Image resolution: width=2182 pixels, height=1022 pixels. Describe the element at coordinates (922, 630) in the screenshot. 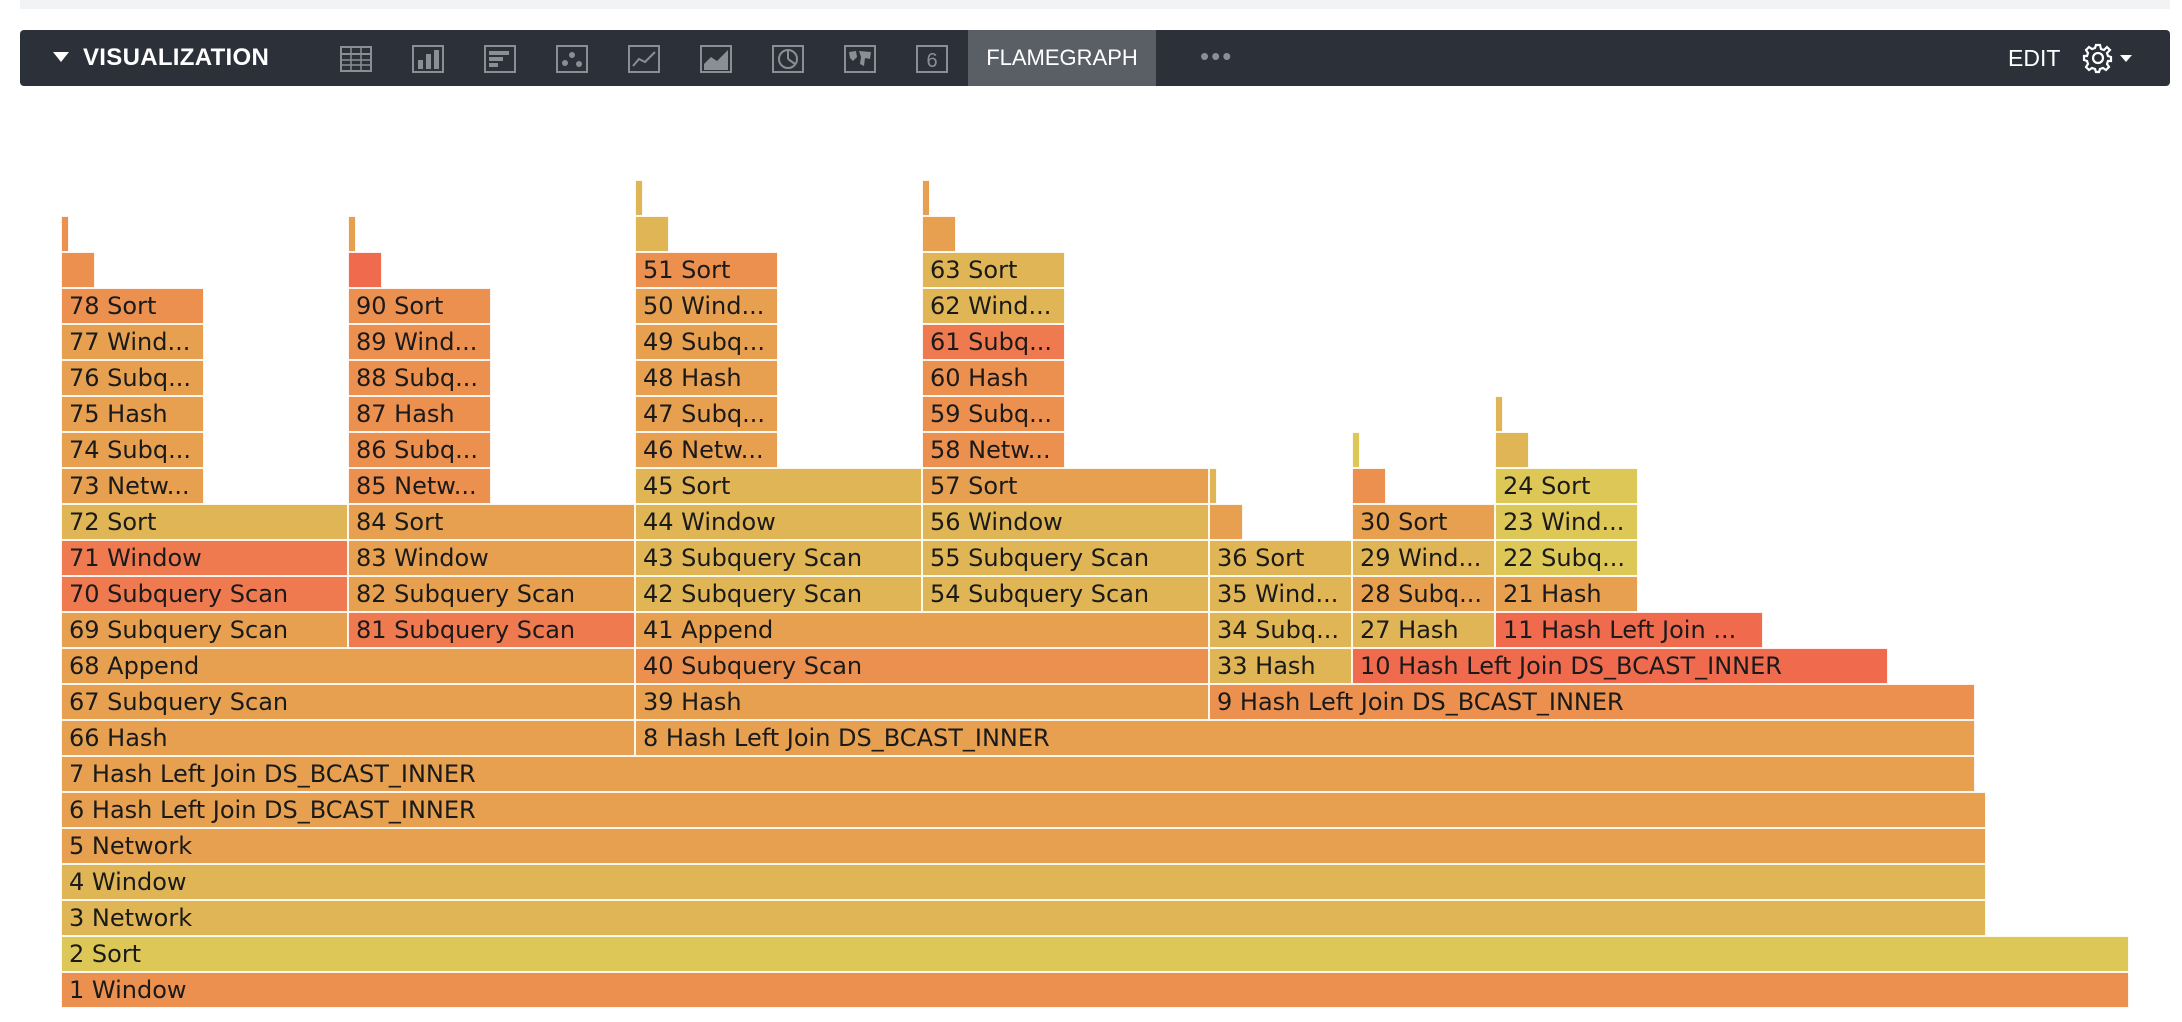

I see `flame-block: 41 Append` at that location.